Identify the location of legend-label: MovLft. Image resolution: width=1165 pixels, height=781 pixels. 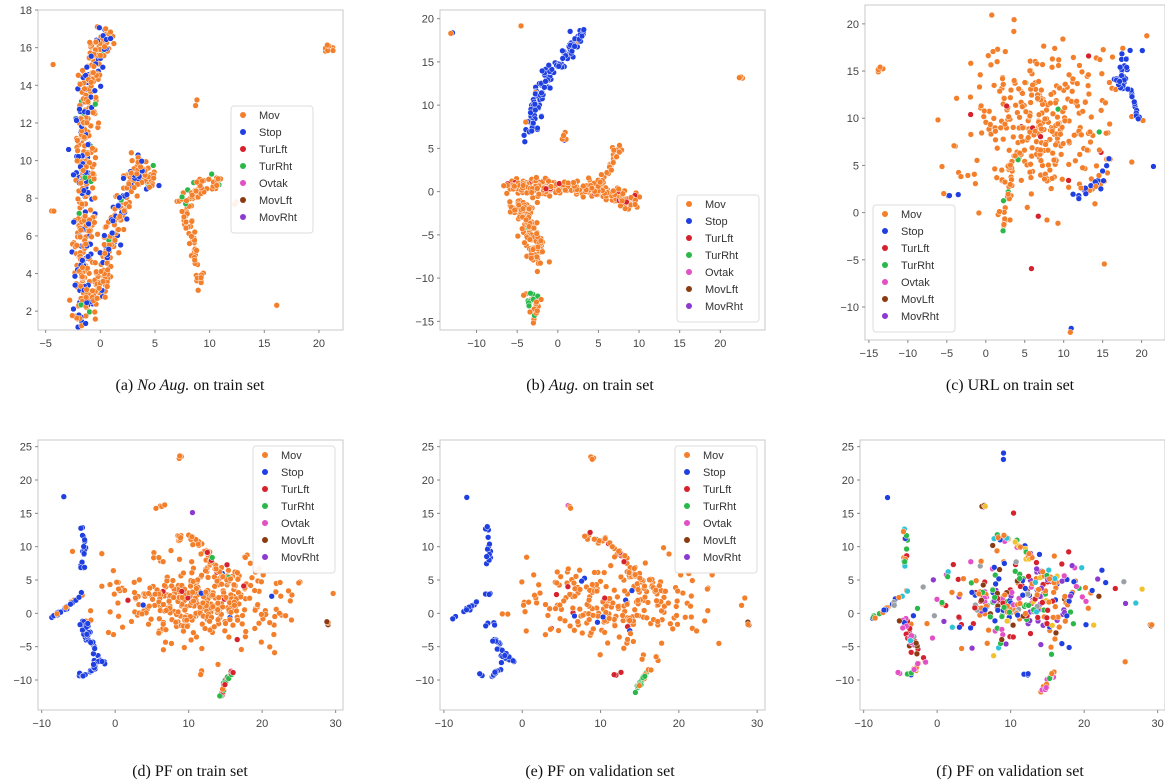
(275, 201).